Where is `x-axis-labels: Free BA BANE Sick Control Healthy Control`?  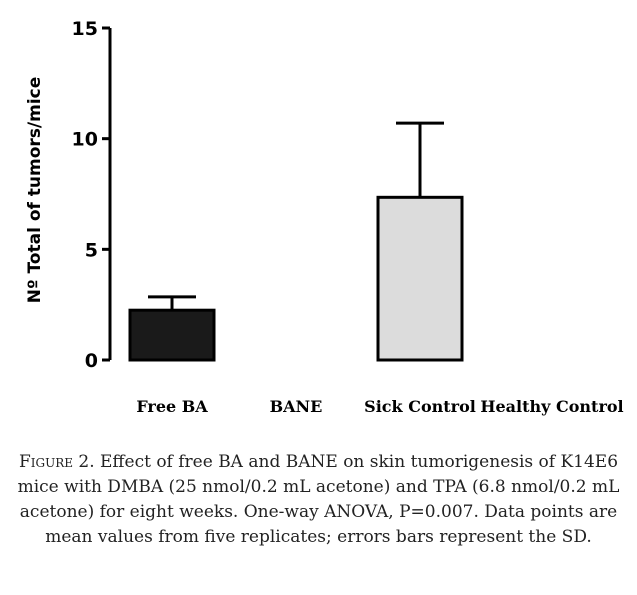 x-axis-labels: Free BA BANE Sick Control Healthy Control is located at coordinates (379, 406).